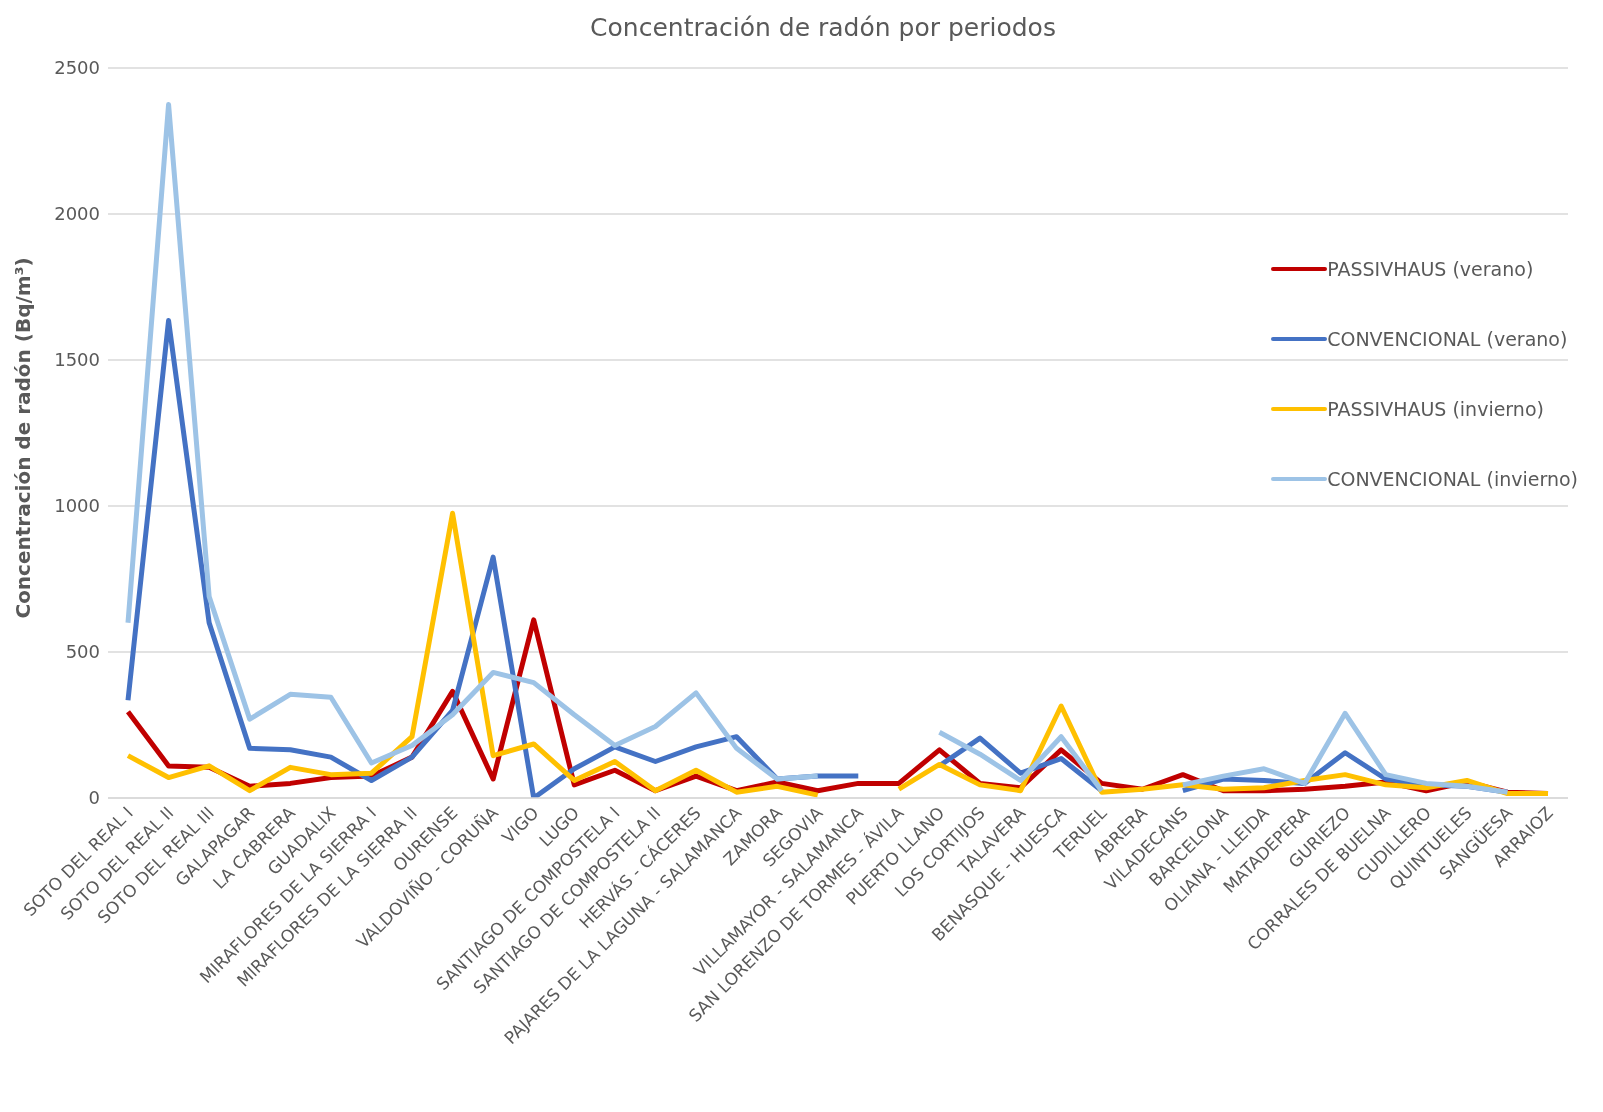 The image size is (1603, 1112). I want to click on y-axis-title: Concentración de radón (Bq/m³), so click(23, 438).